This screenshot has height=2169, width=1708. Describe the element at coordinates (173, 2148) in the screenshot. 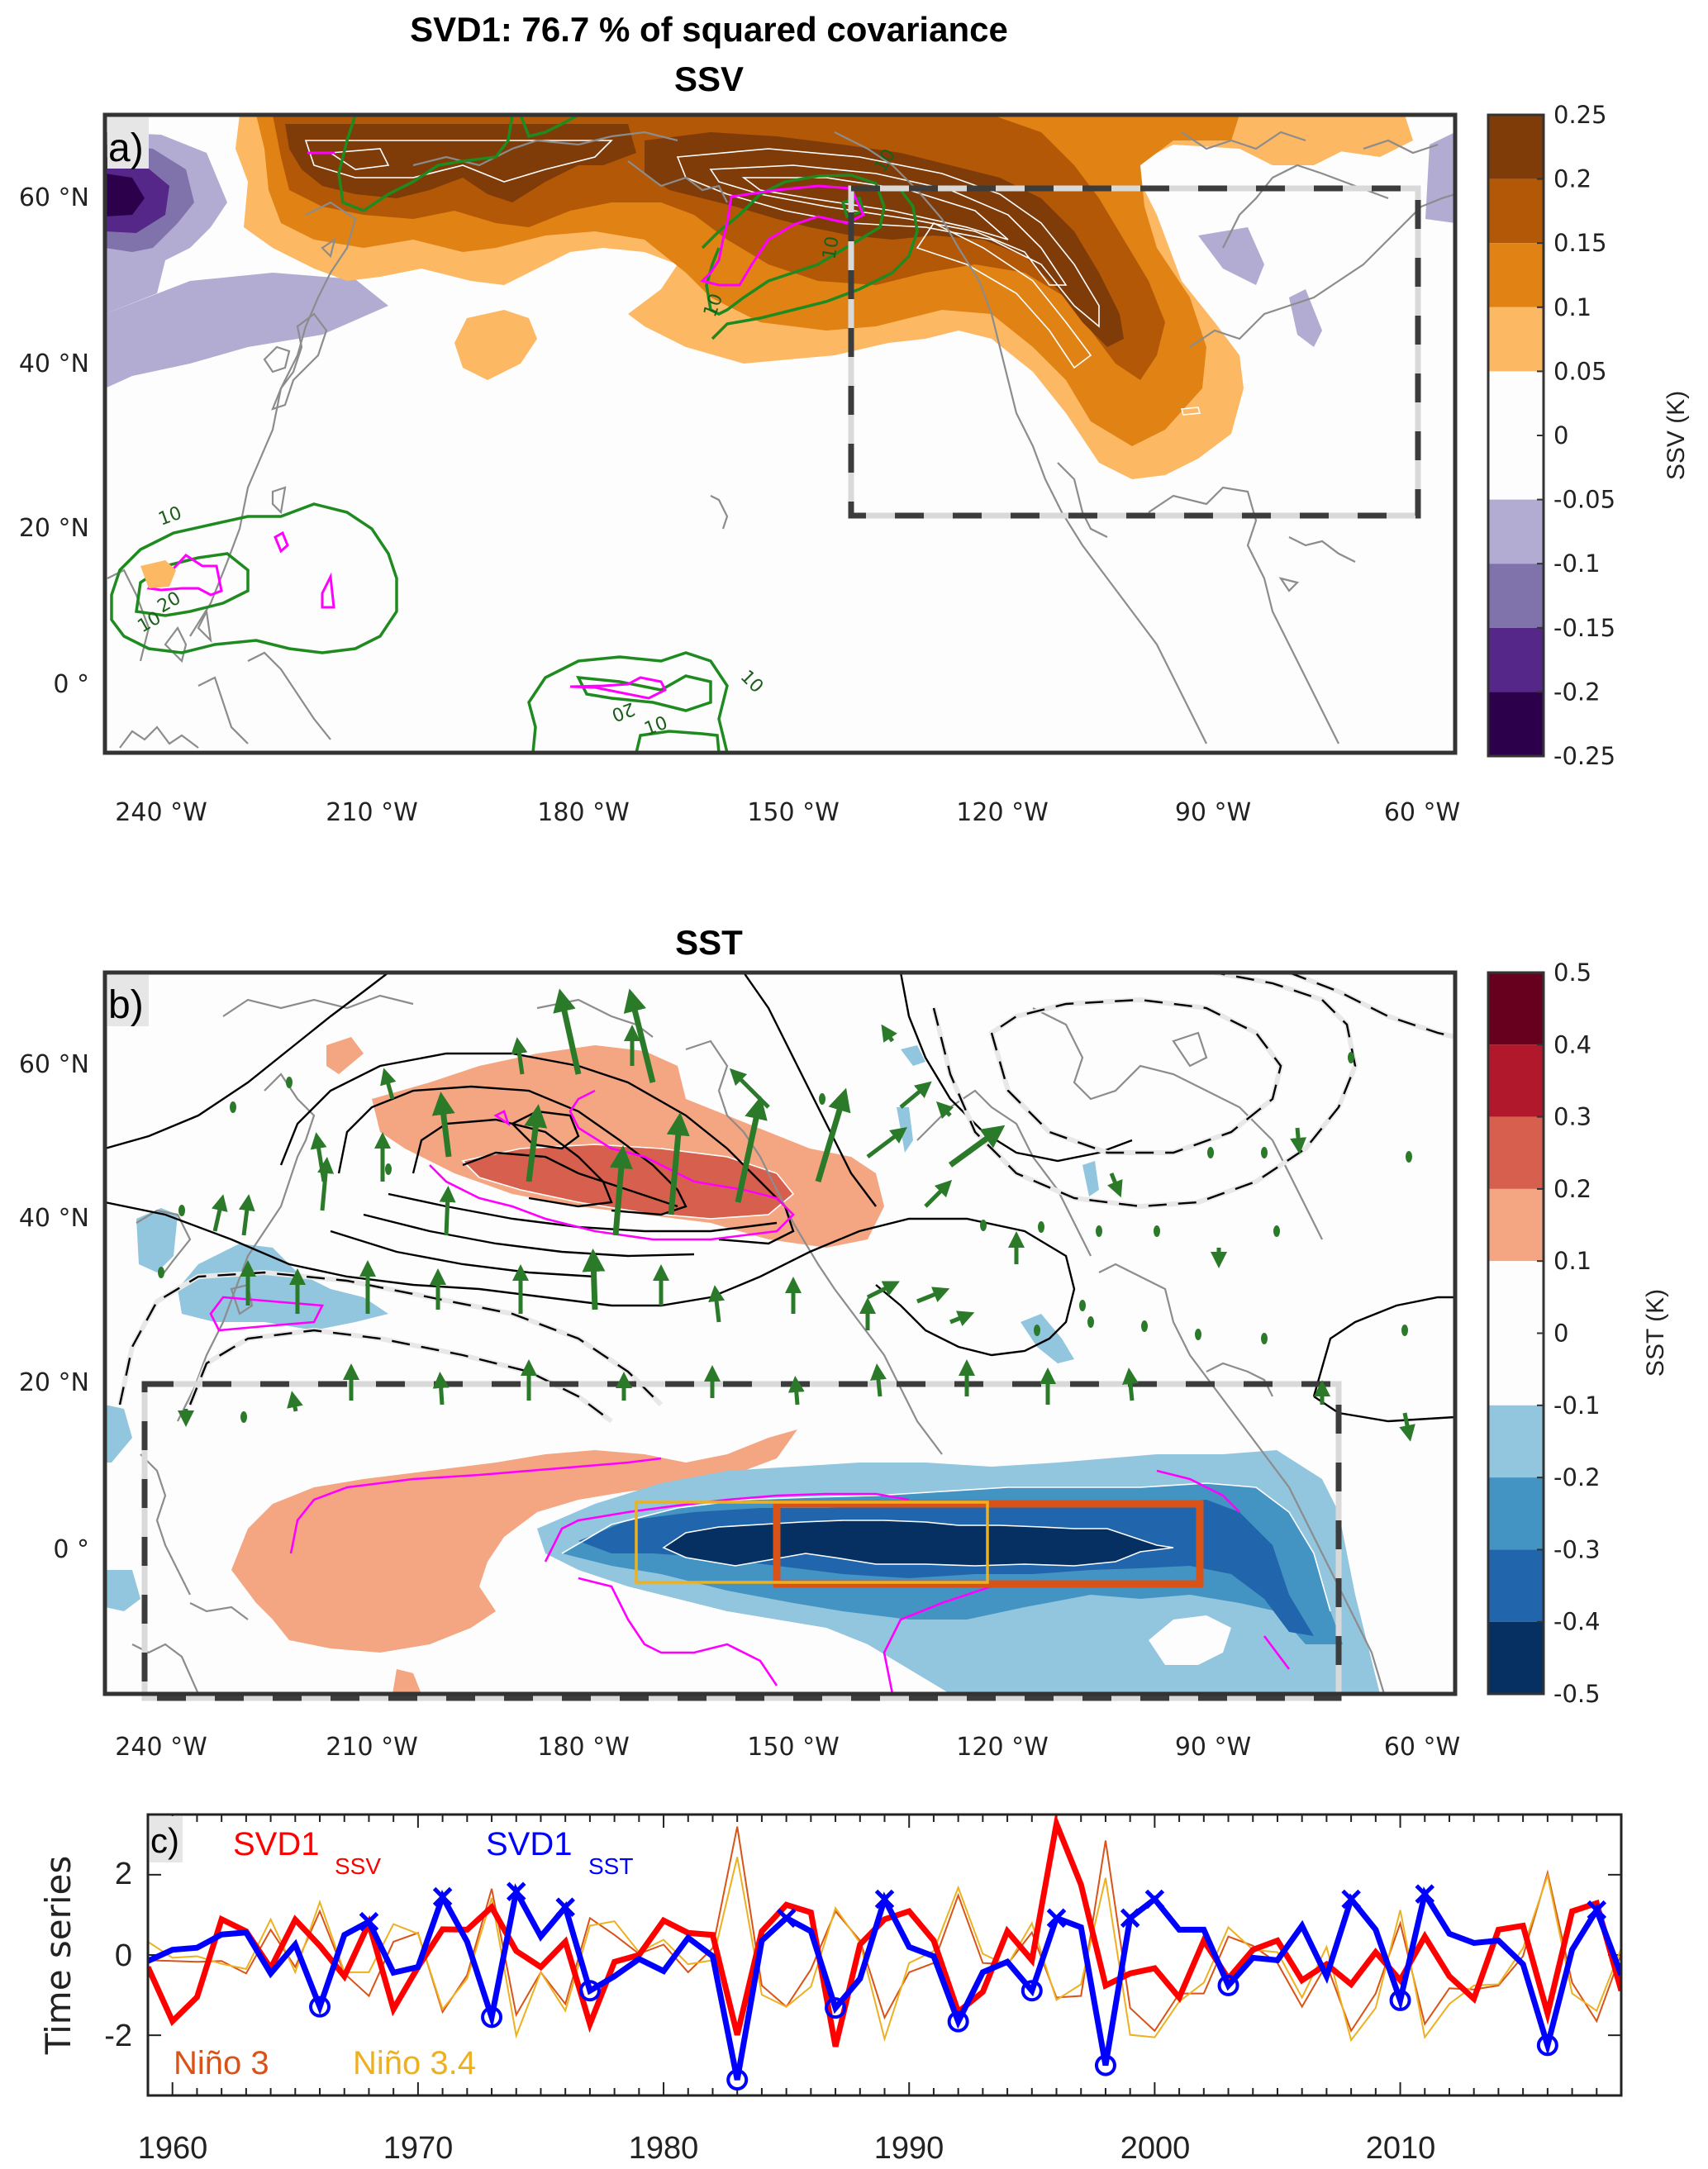

I see `x-tick-1960: 1960` at that location.